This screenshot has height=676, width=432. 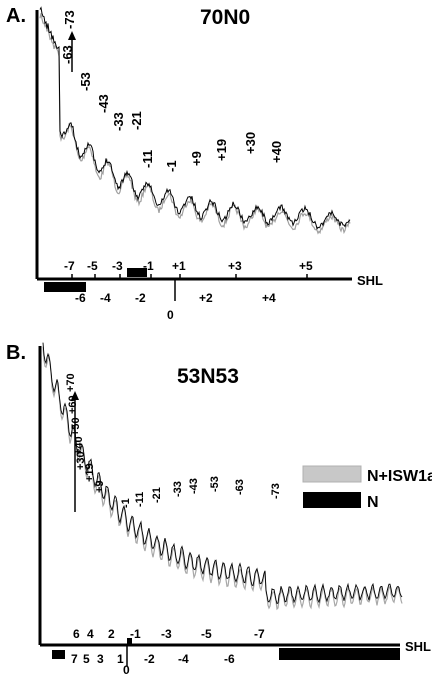 What do you see at coordinates (117, 266) in the screenshot?
I see `panel-a-shl-tick-top: -3` at bounding box center [117, 266].